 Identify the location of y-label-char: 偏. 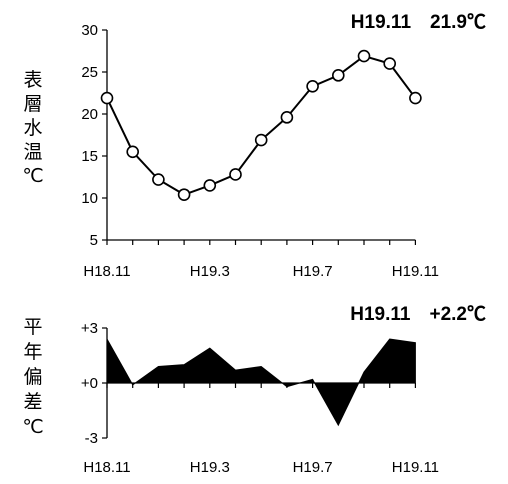
(32, 377).